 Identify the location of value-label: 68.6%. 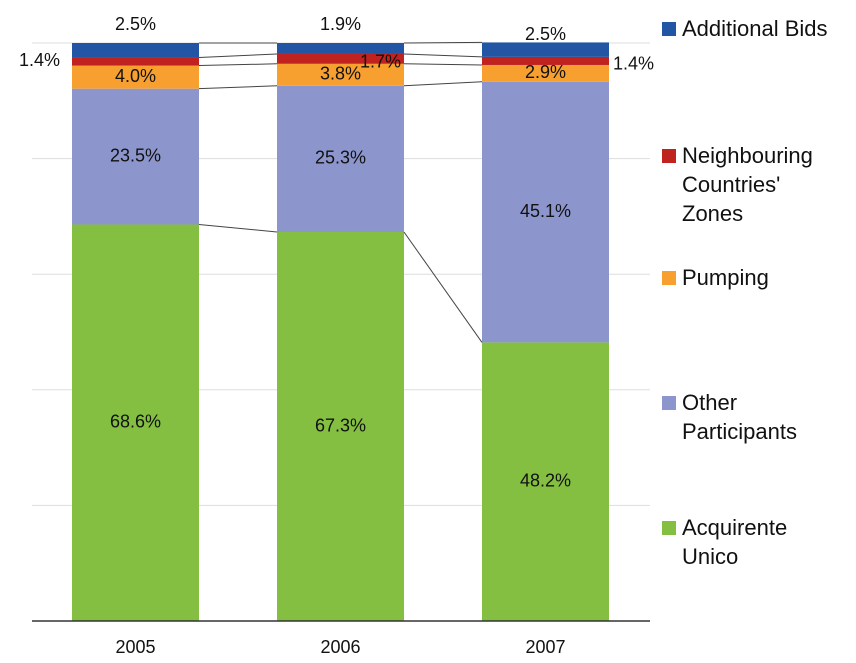
(135, 421).